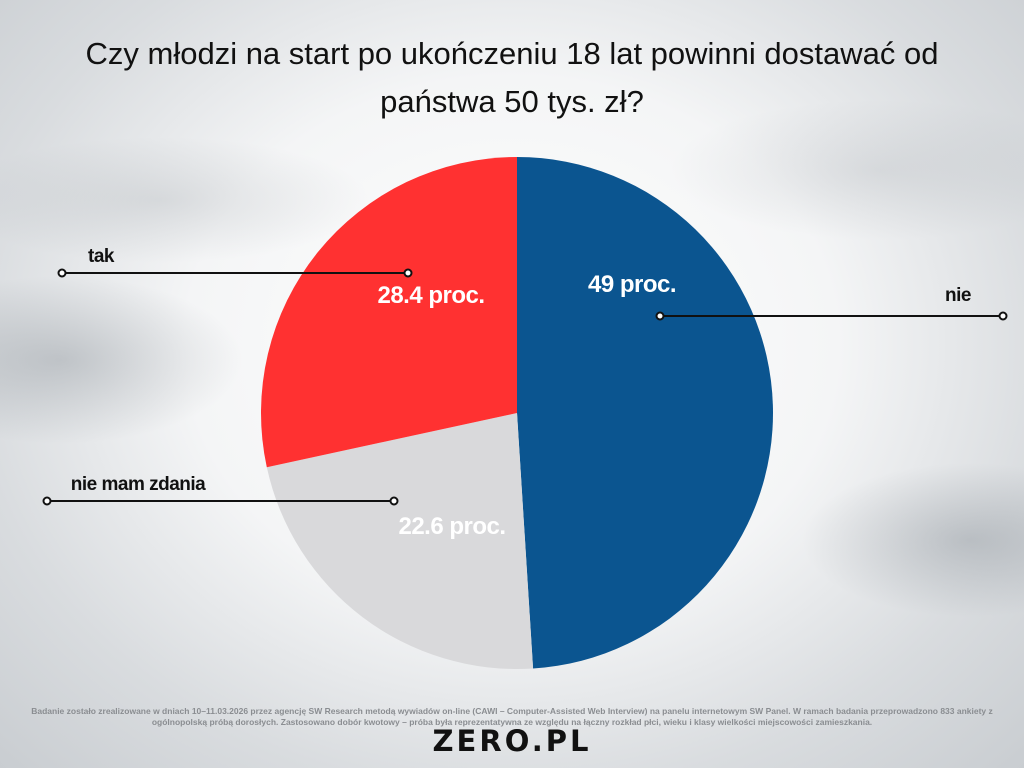 The height and width of the screenshot is (768, 1024). What do you see at coordinates (632, 284) in the screenshot?
I see `value-label-nie: 49 proc.` at bounding box center [632, 284].